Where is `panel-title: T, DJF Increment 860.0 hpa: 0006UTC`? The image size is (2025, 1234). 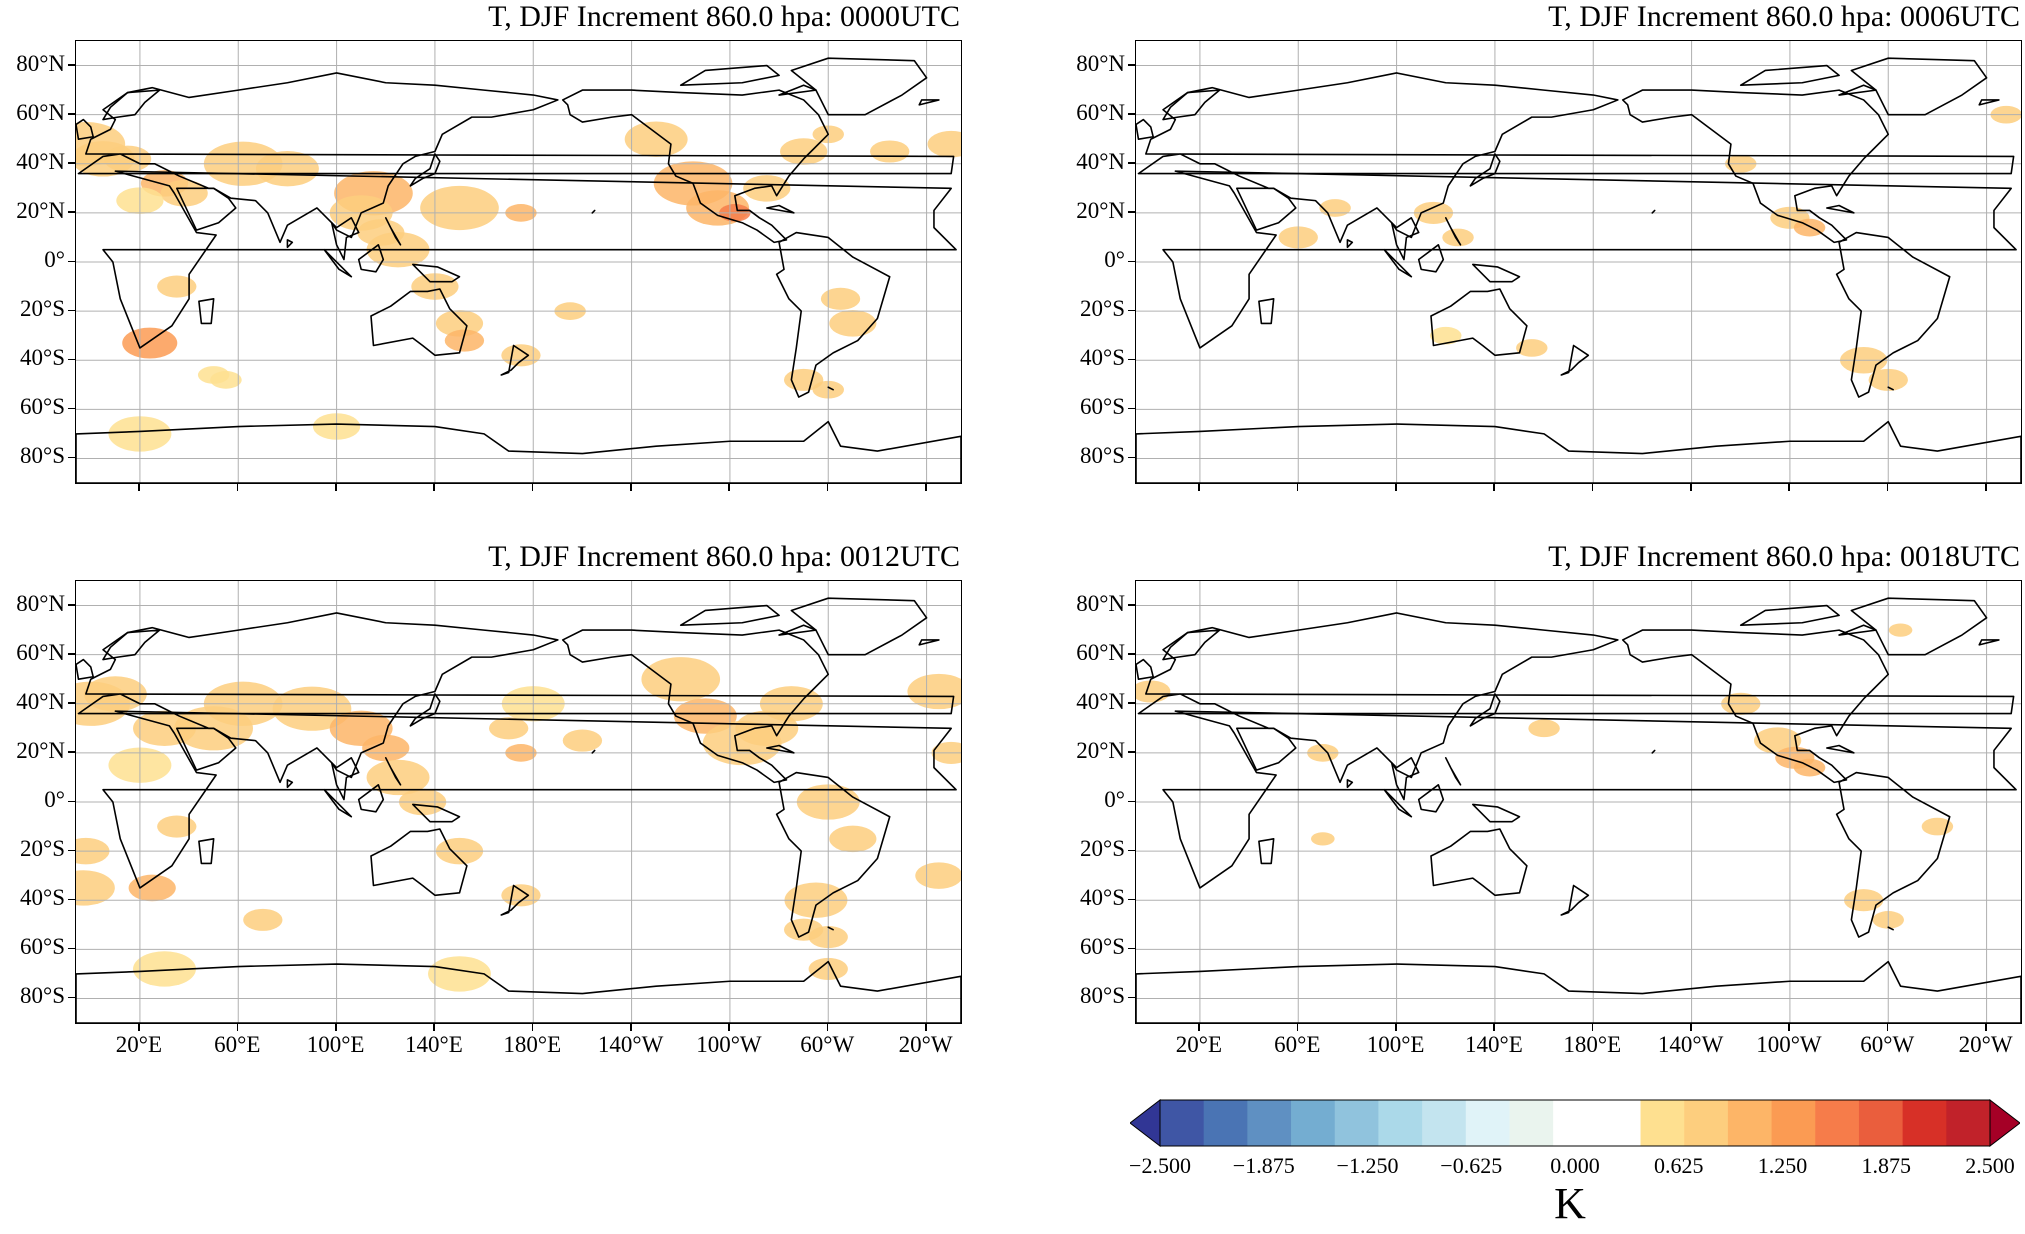 panel-title: T, DJF Increment 860.0 hpa: 0006UTC is located at coordinates (1784, 16).